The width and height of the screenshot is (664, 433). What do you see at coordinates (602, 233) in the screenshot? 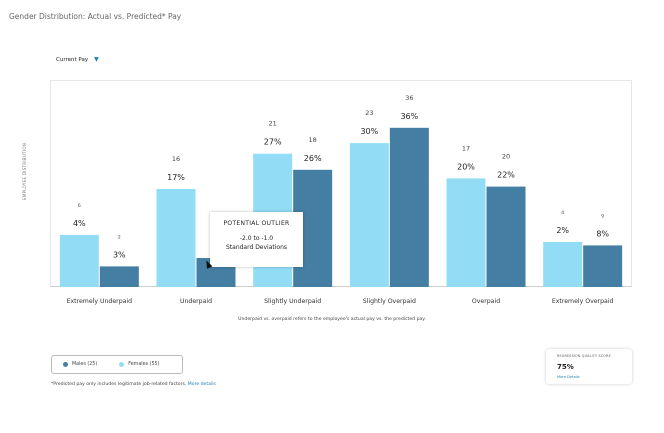
I see `percent-label: 8%` at bounding box center [602, 233].